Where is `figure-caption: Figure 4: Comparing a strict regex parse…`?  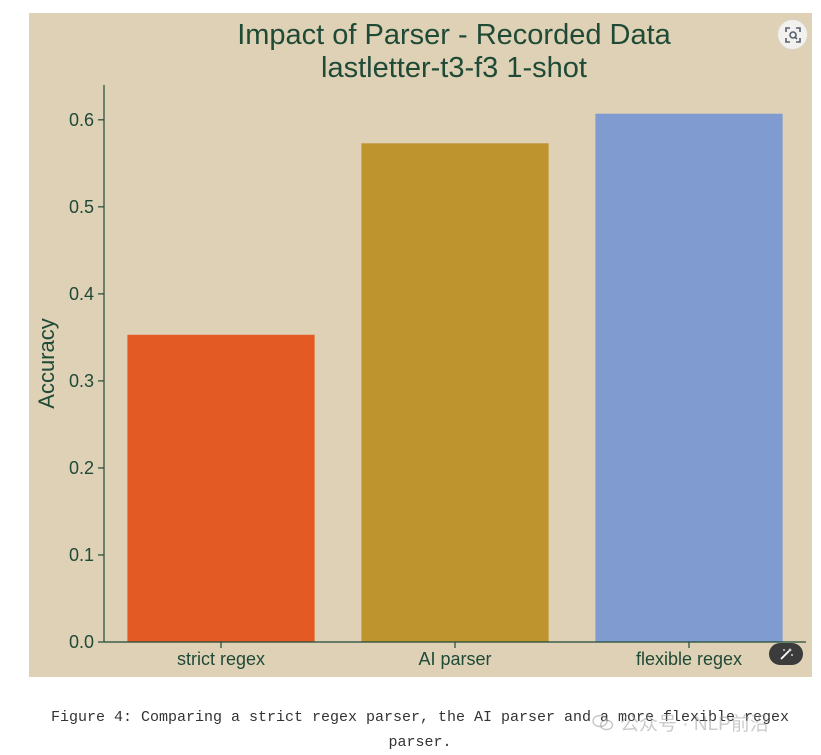 figure-caption: Figure 4: Comparing a strict regex parse… is located at coordinates (420, 730).